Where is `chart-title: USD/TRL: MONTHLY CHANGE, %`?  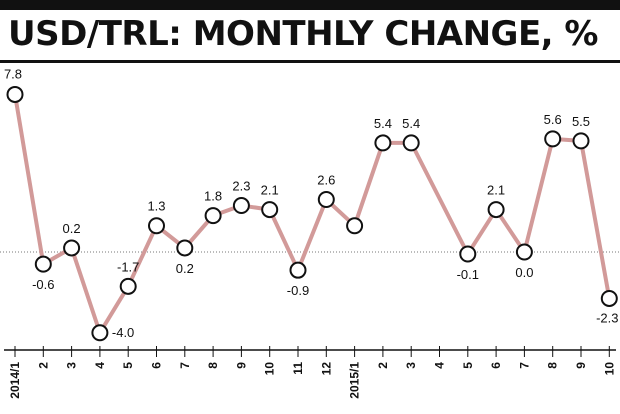 chart-title: USD/TRL: MONTHLY CHANGE, % is located at coordinates (303, 34).